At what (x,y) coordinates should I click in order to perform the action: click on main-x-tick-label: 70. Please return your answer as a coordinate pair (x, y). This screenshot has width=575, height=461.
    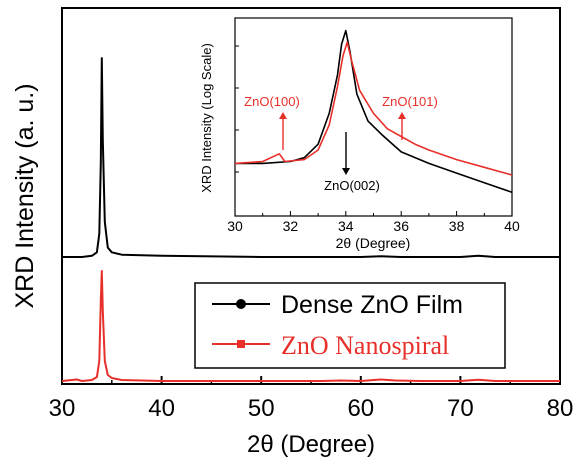
    Looking at the image, I should click on (460, 408).